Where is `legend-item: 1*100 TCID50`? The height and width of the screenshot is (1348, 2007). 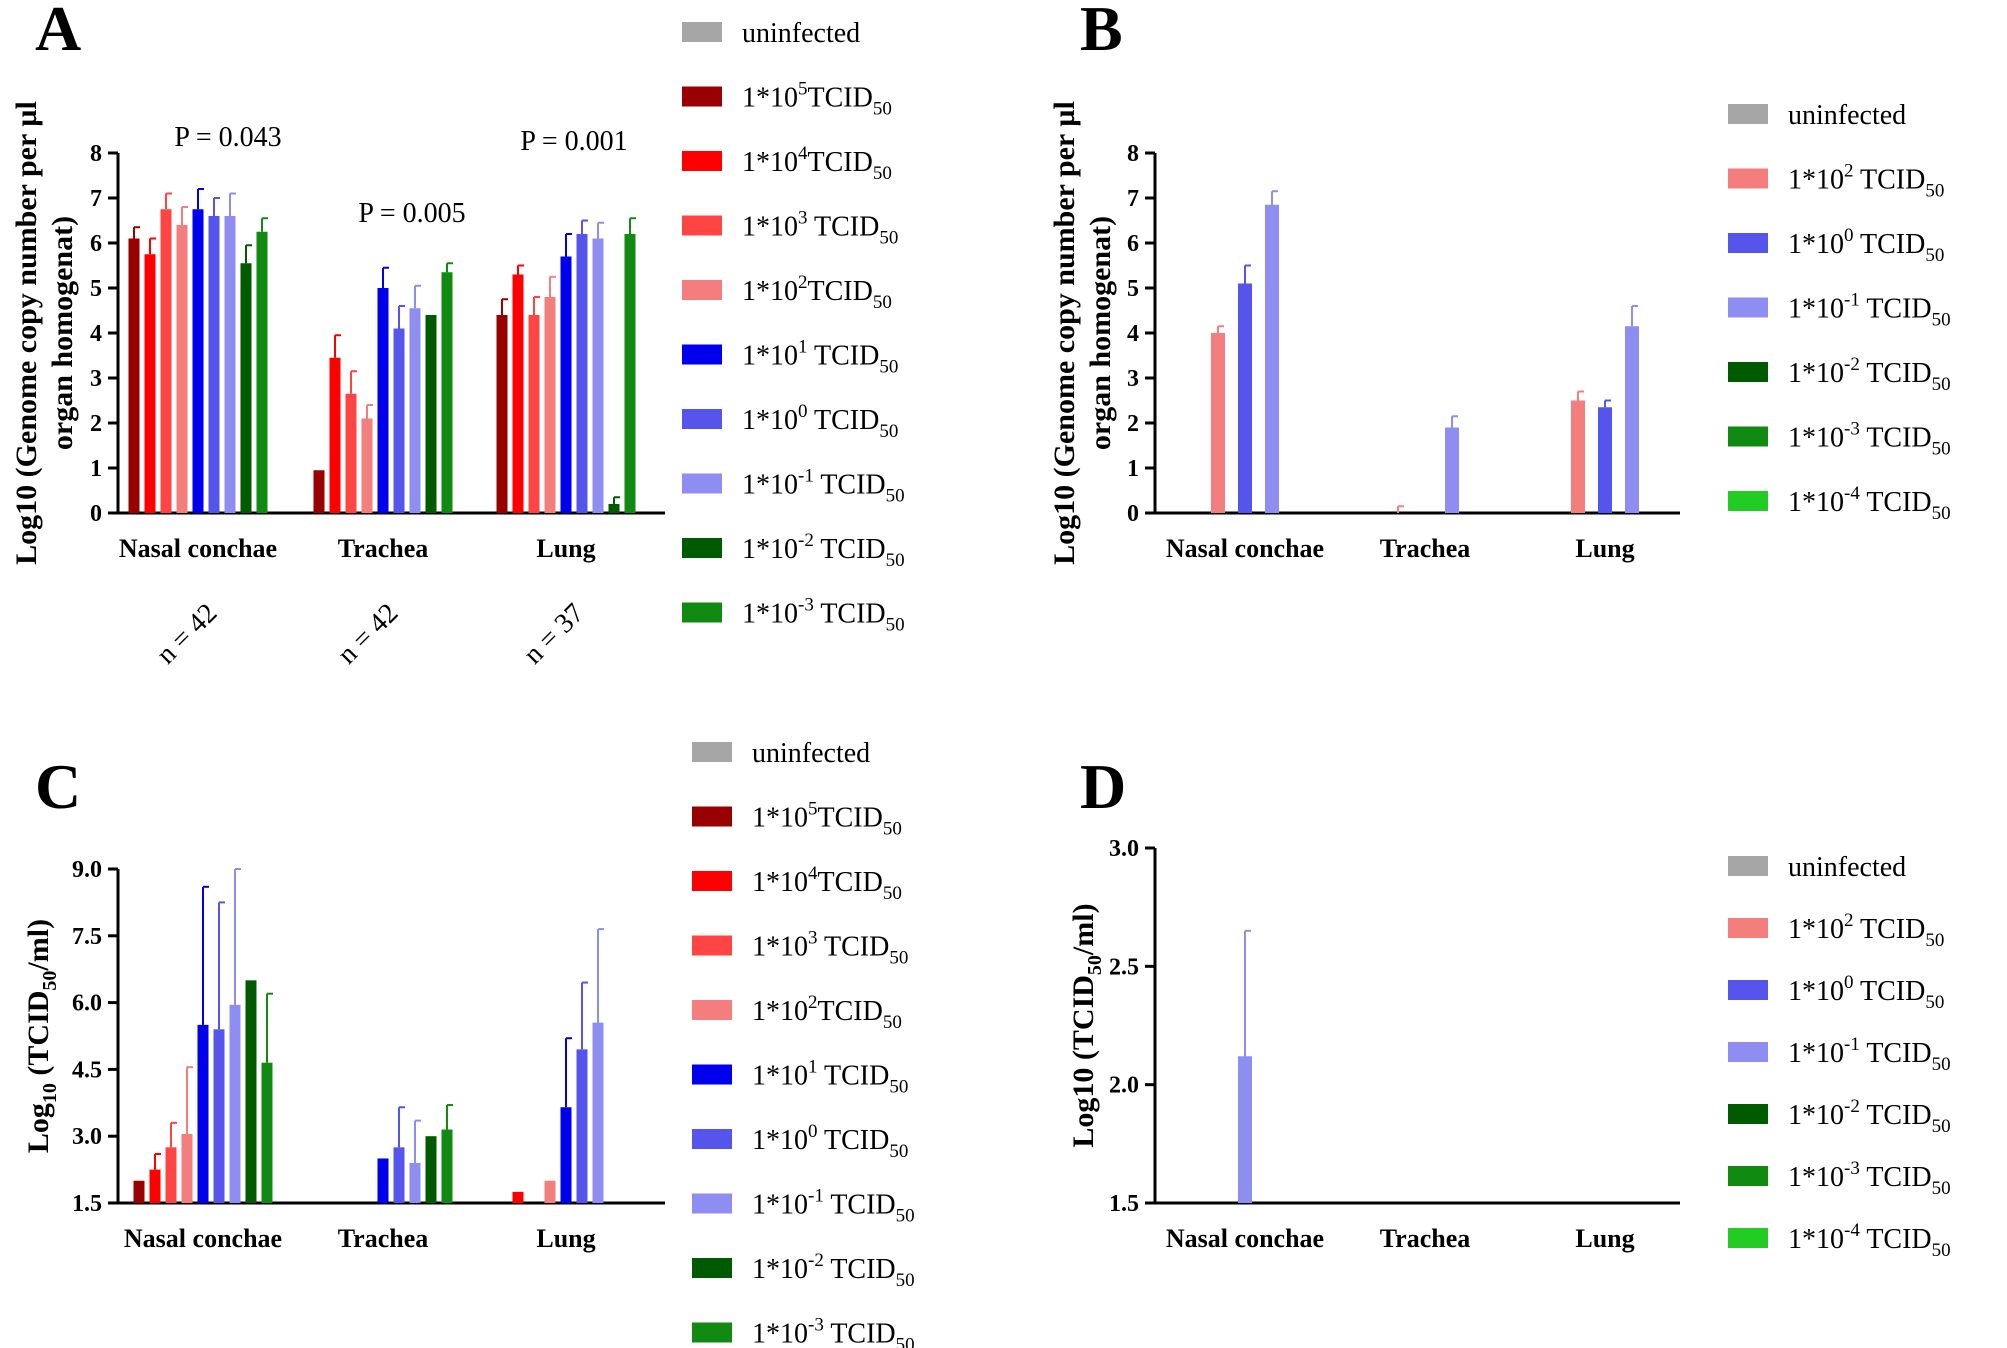 legend-item: 1*100 TCID50 is located at coordinates (800, 1141).